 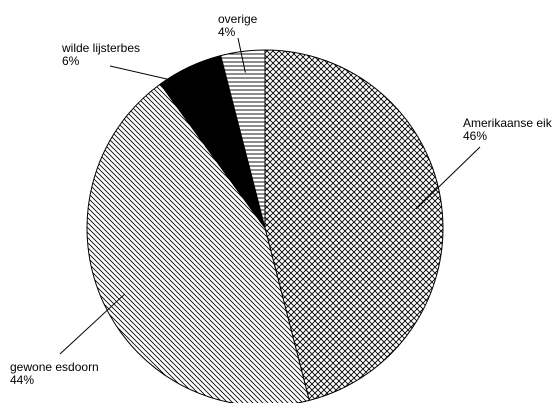 I want to click on slice-label-percent: 4%, so click(x=227, y=32).